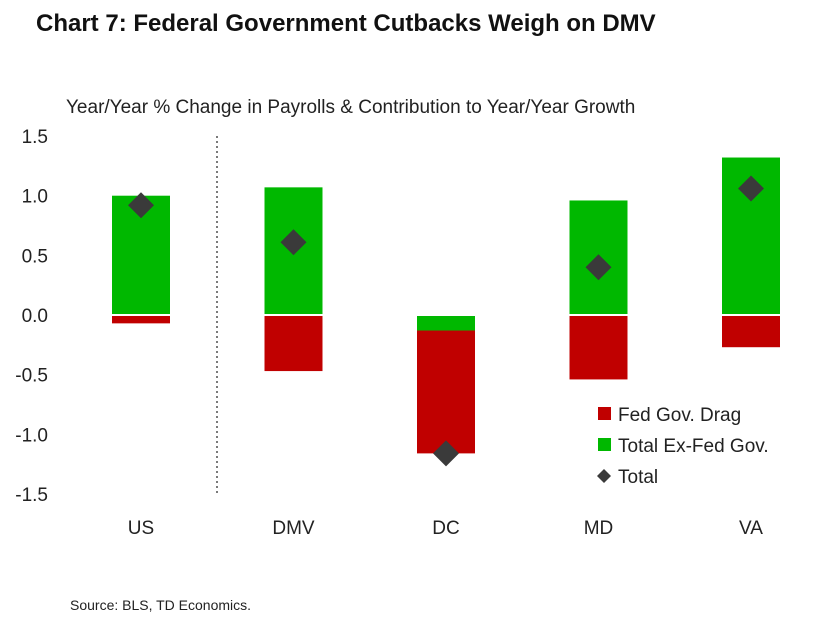  I want to click on y-tick-label: 1.0, so click(35, 197).